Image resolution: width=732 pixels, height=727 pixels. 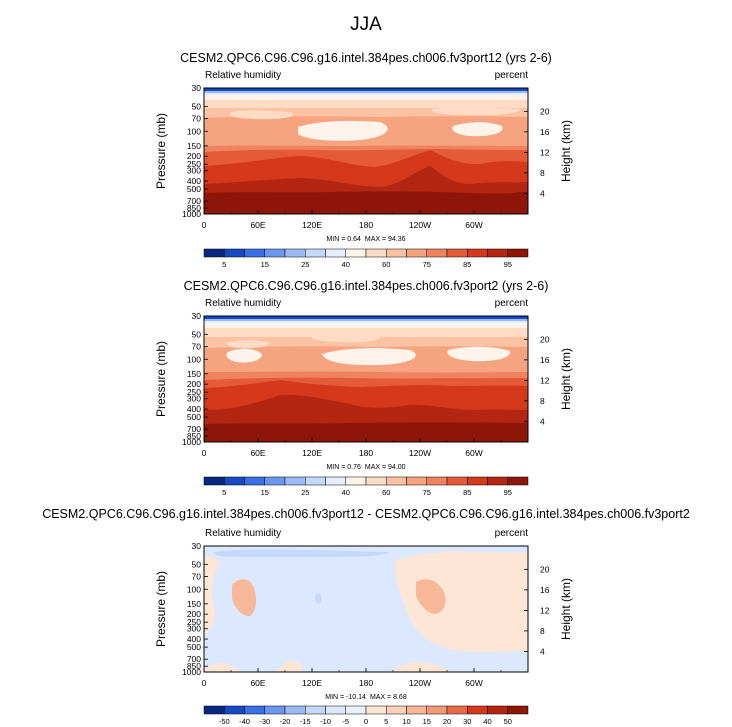 I want to click on height-tick-label: 8, so click(x=542, y=401).